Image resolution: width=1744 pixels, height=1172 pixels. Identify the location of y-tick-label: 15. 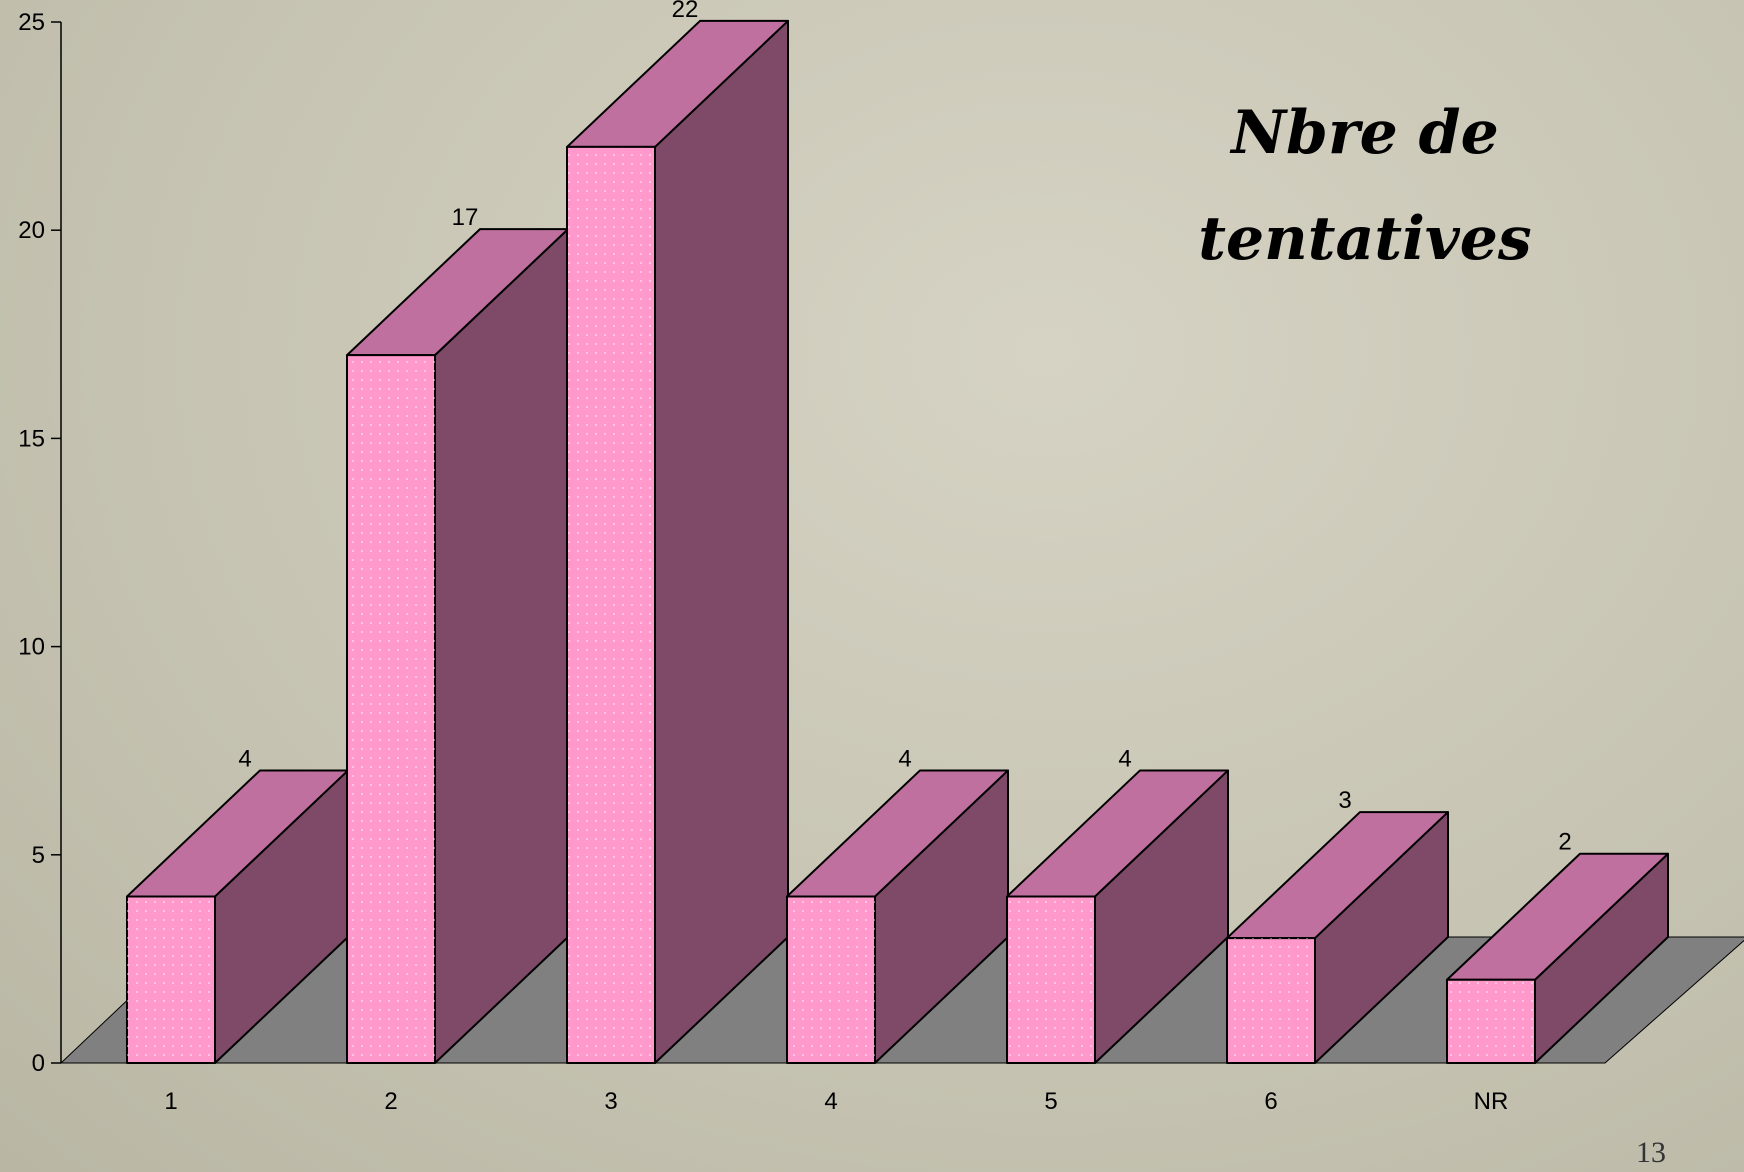
(31, 438).